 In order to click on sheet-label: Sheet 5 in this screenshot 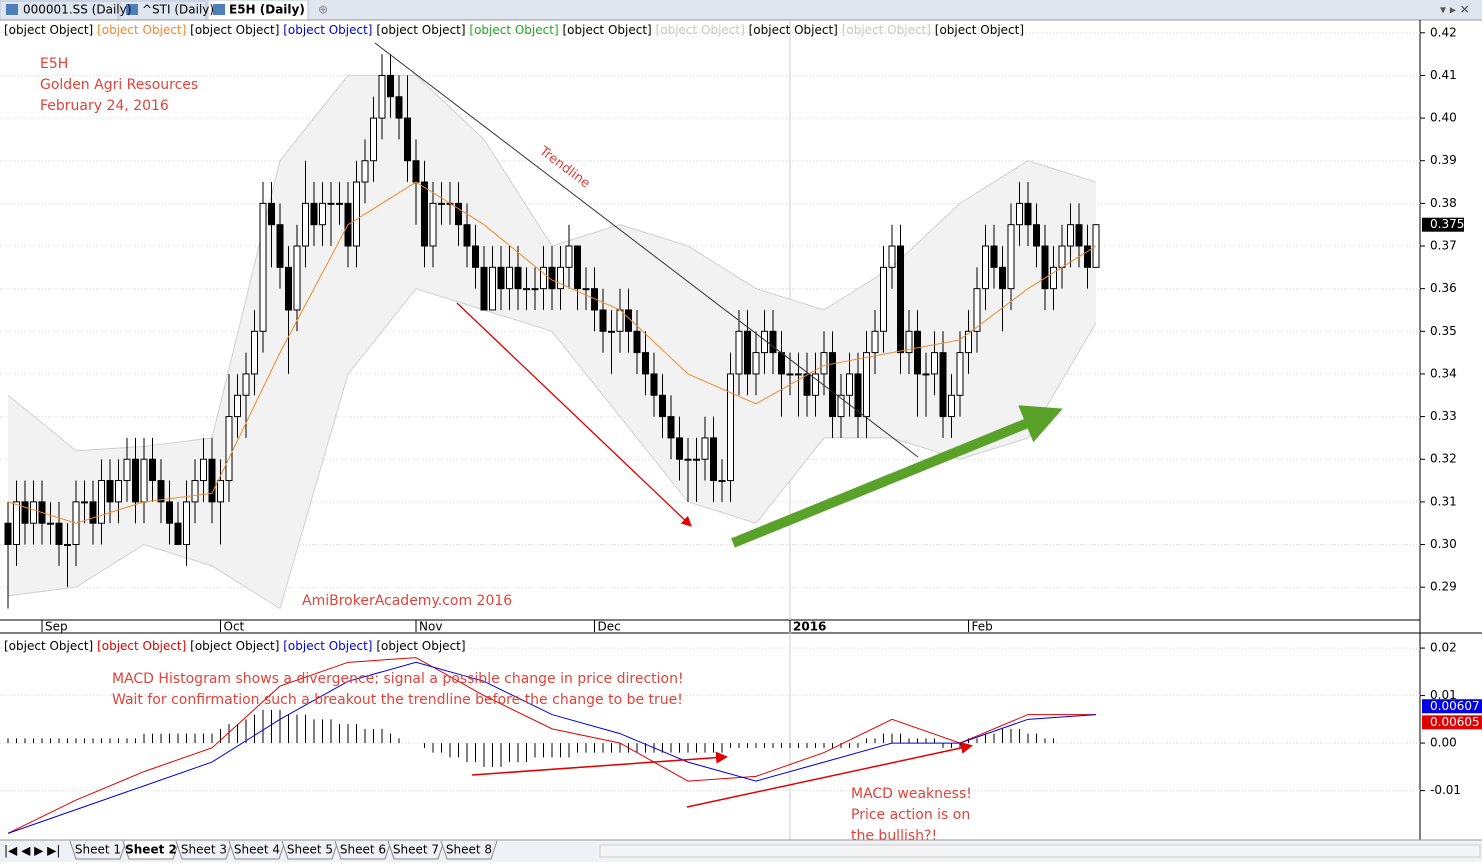, I will do `click(310, 850)`.